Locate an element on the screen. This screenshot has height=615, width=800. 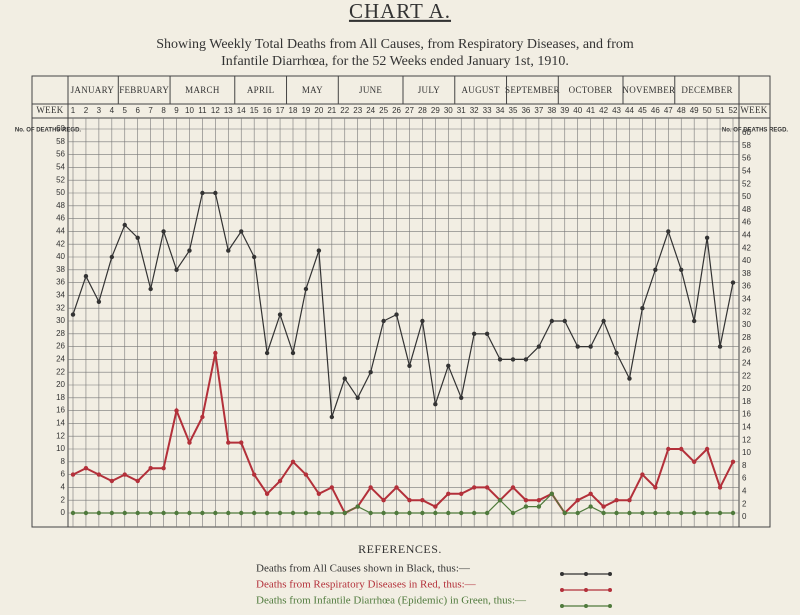
month-label: APRIL is located at coordinates (261, 90).